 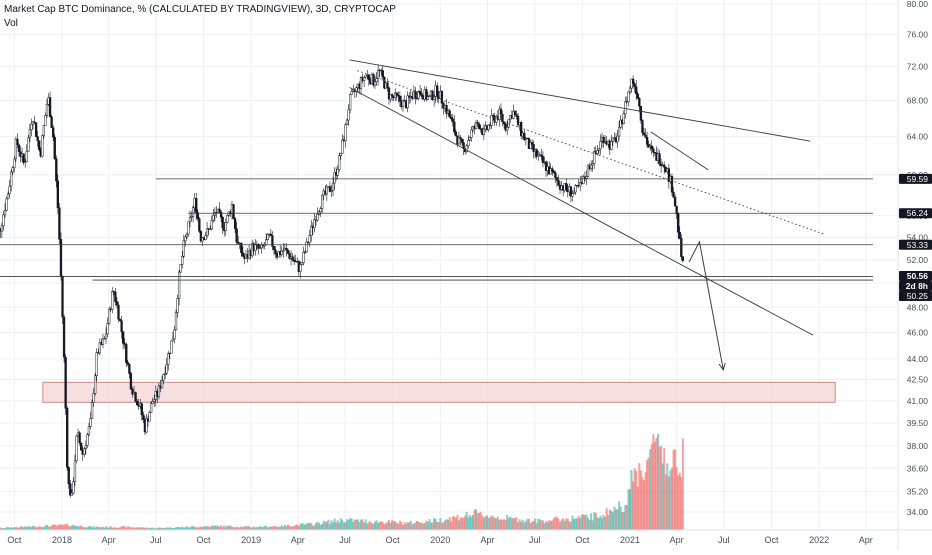 I want to click on x-tick-label: Apr, so click(x=487, y=540).